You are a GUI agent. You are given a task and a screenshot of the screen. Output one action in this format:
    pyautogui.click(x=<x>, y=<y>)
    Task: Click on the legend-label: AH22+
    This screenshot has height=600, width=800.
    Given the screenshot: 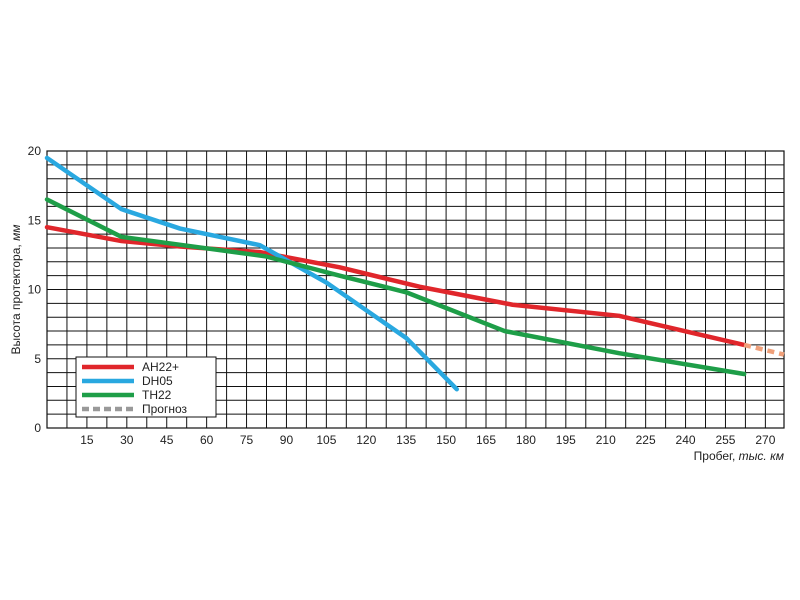 What is the action you would take?
    pyautogui.click(x=160, y=367)
    